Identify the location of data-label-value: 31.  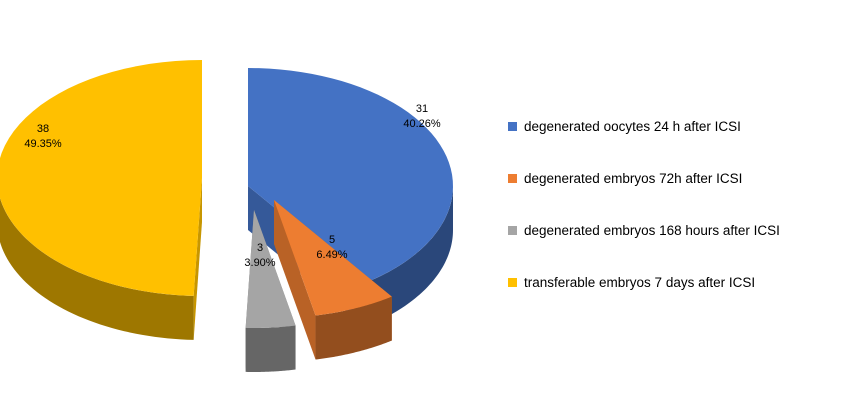
(422, 109).